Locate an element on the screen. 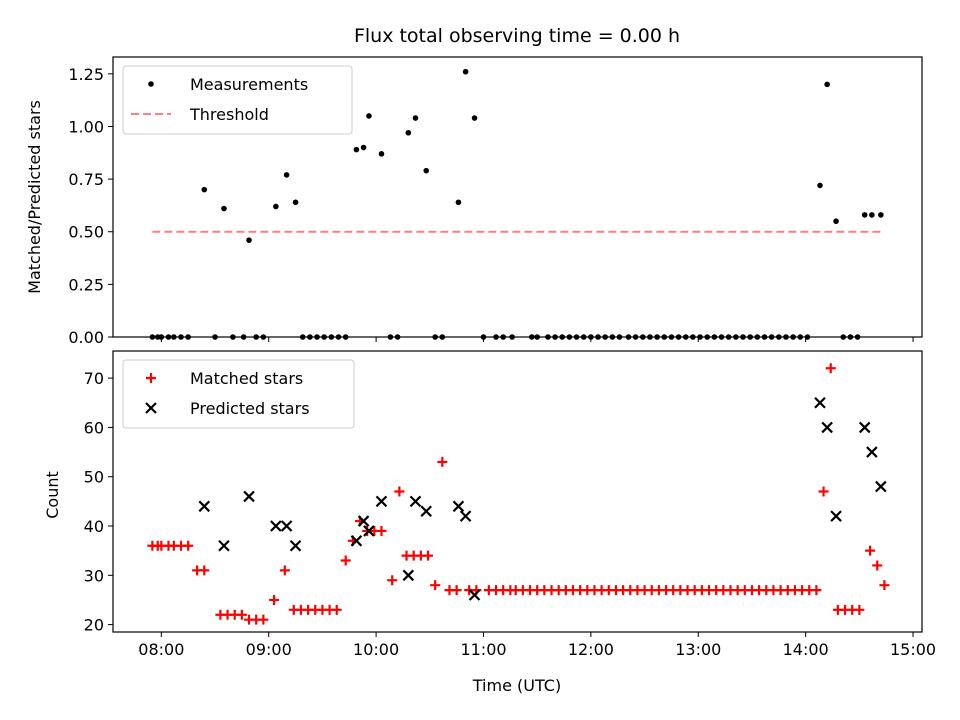 The height and width of the screenshot is (720, 960). y-tick-label: 40 is located at coordinates (94, 526).